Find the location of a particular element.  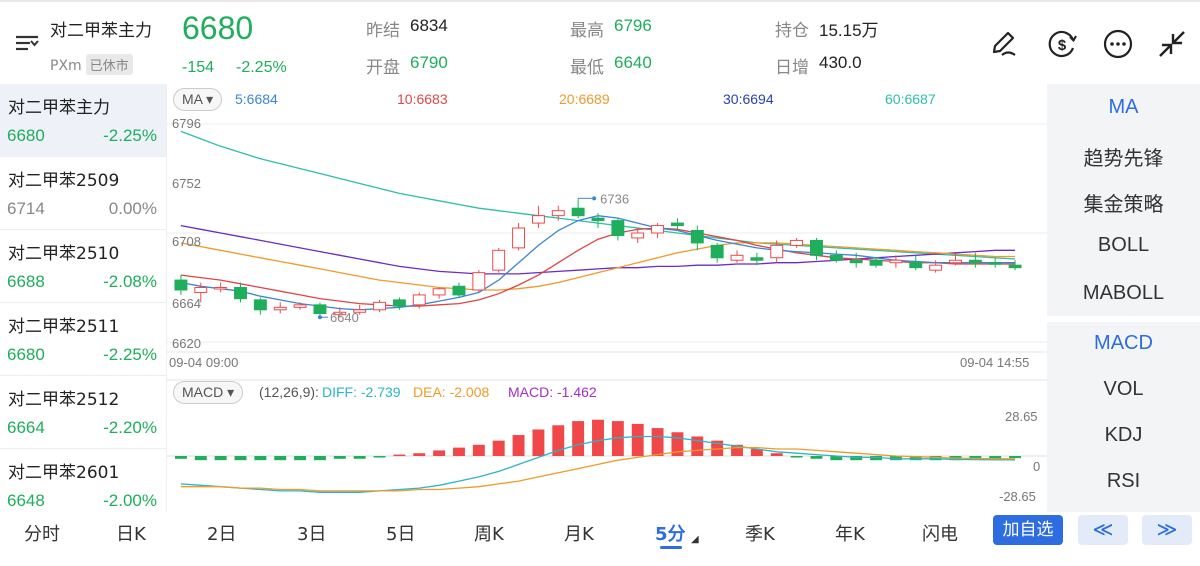

instrument-name: 对二甲苯主力 is located at coordinates (101, 31).